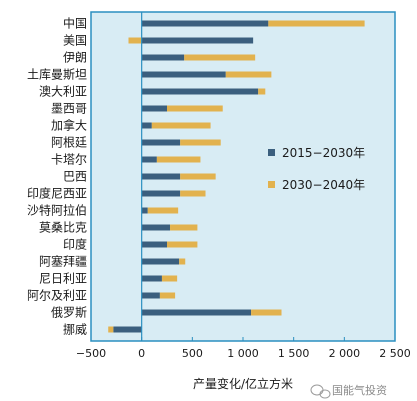 The height and width of the screenshot is (401, 417). Describe the element at coordinates (63, 92) in the screenshot. I see `category-label: 澳大利亚` at that location.